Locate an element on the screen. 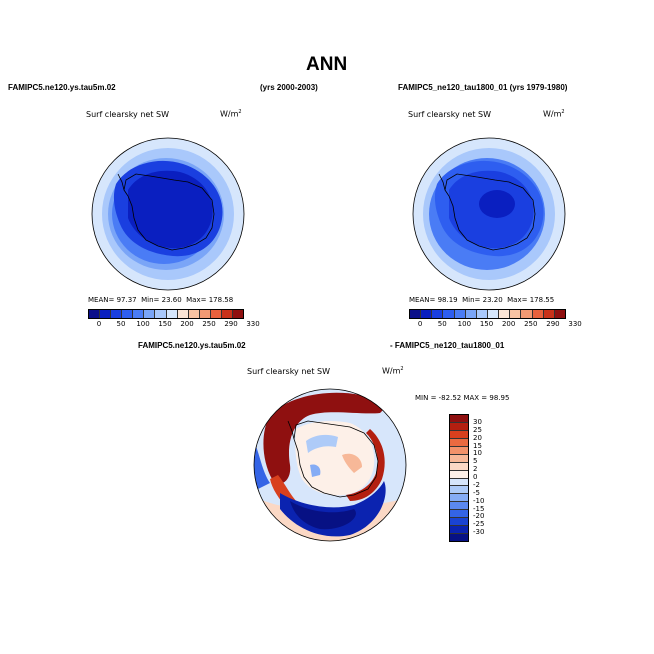 The width and height of the screenshot is (654, 654). colorbar-right is located at coordinates (487, 314).